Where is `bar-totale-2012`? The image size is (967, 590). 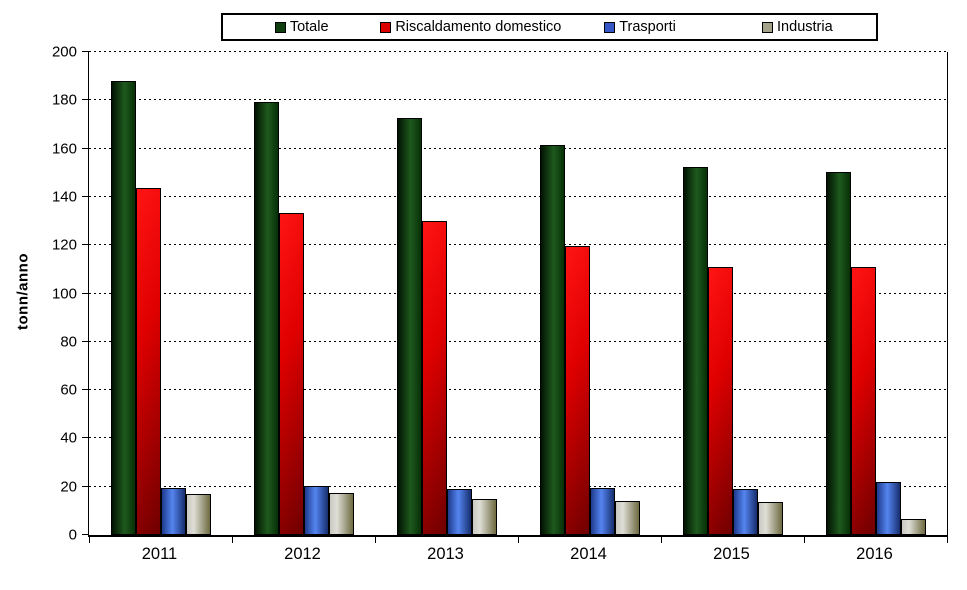 bar-totale-2012 is located at coordinates (266, 318).